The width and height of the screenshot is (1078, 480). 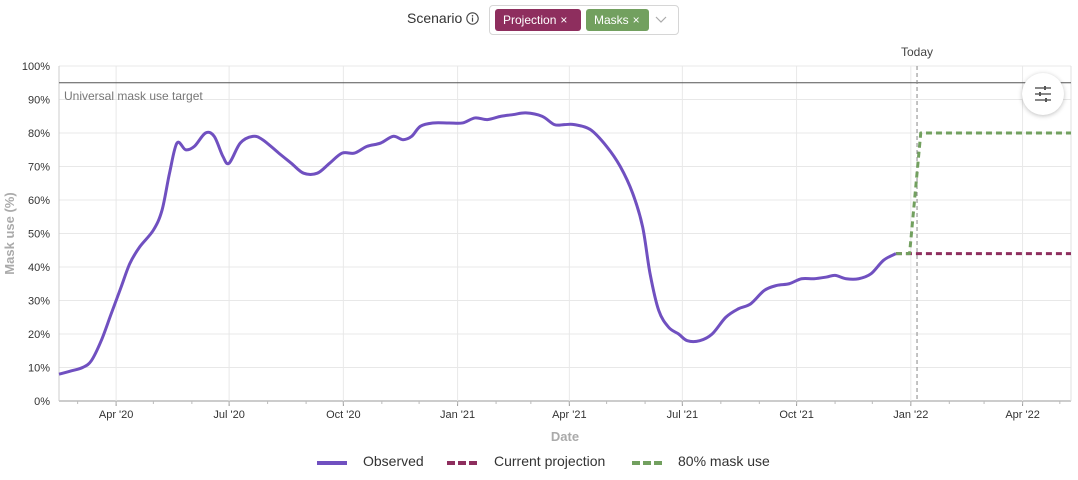 What do you see at coordinates (983, 193) in the screenshot?
I see `series-80-mask-use` at bounding box center [983, 193].